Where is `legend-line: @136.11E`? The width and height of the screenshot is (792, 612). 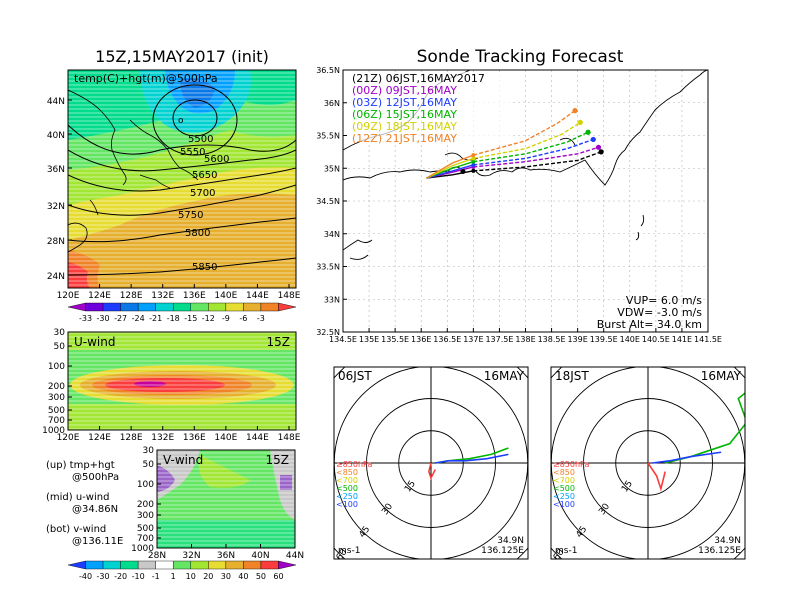
legend-line: @136.11E is located at coordinates (97, 541).